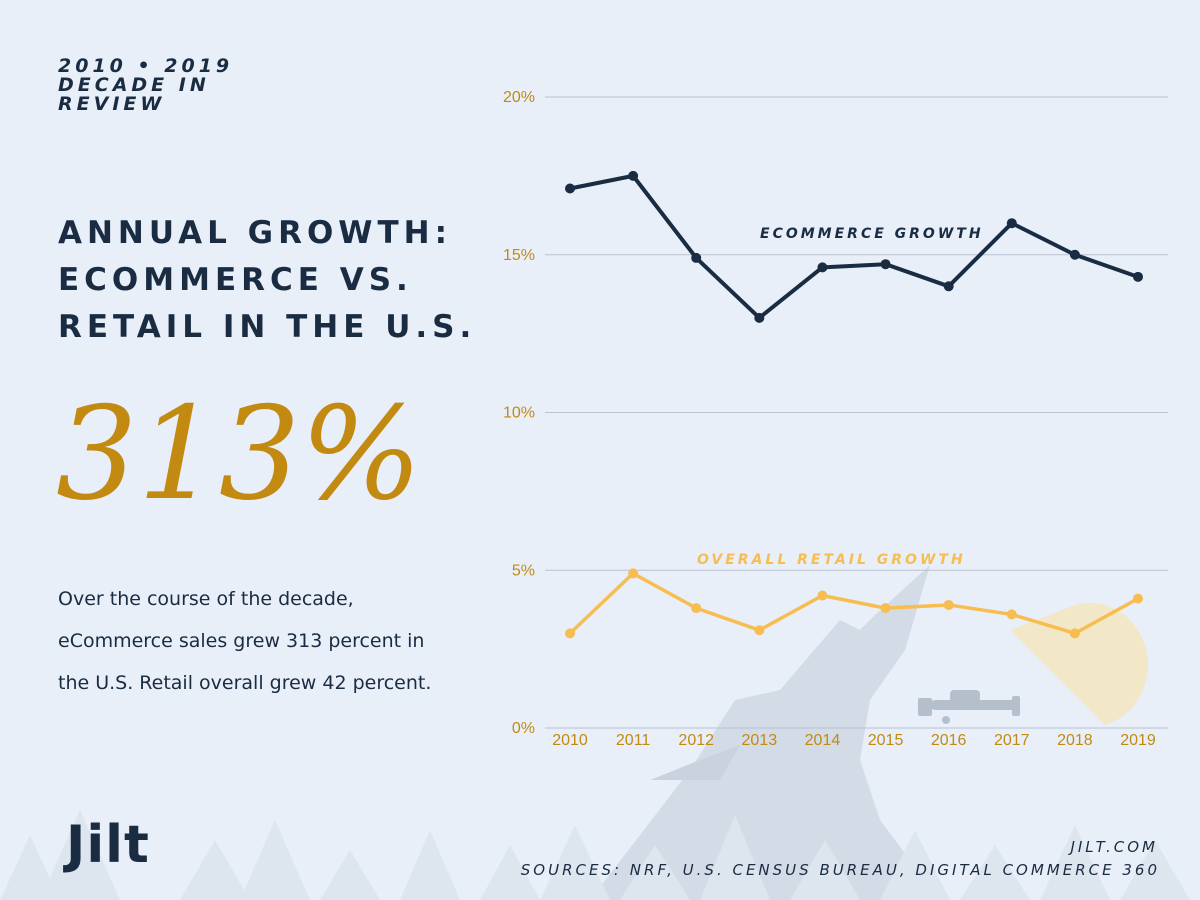 Image resolution: width=1200 pixels, height=900 pixels. What do you see at coordinates (146, 66) in the screenshot?
I see `kicker-line: 2010 • 2019` at bounding box center [146, 66].